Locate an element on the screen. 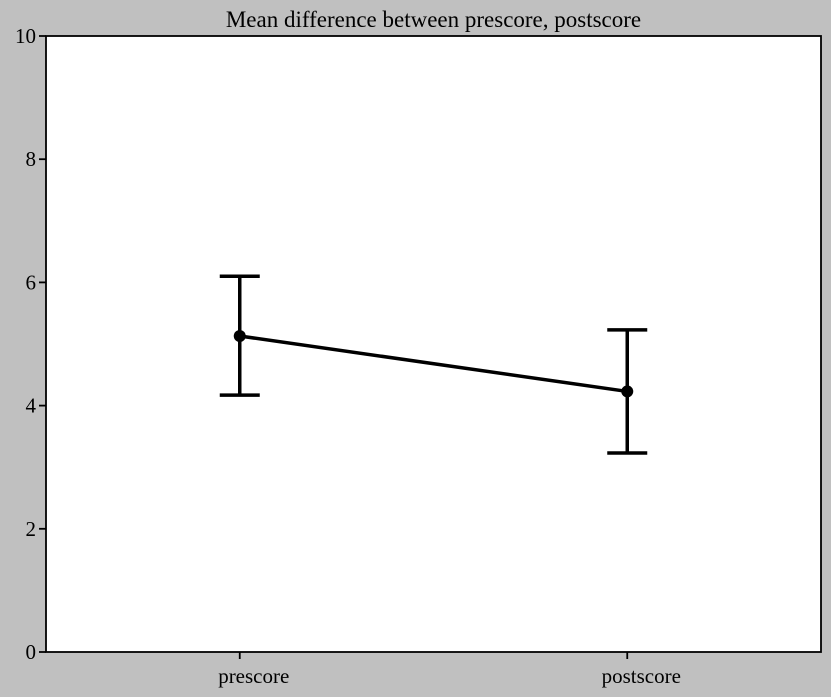  y-tick-label: 6 is located at coordinates (31, 282).